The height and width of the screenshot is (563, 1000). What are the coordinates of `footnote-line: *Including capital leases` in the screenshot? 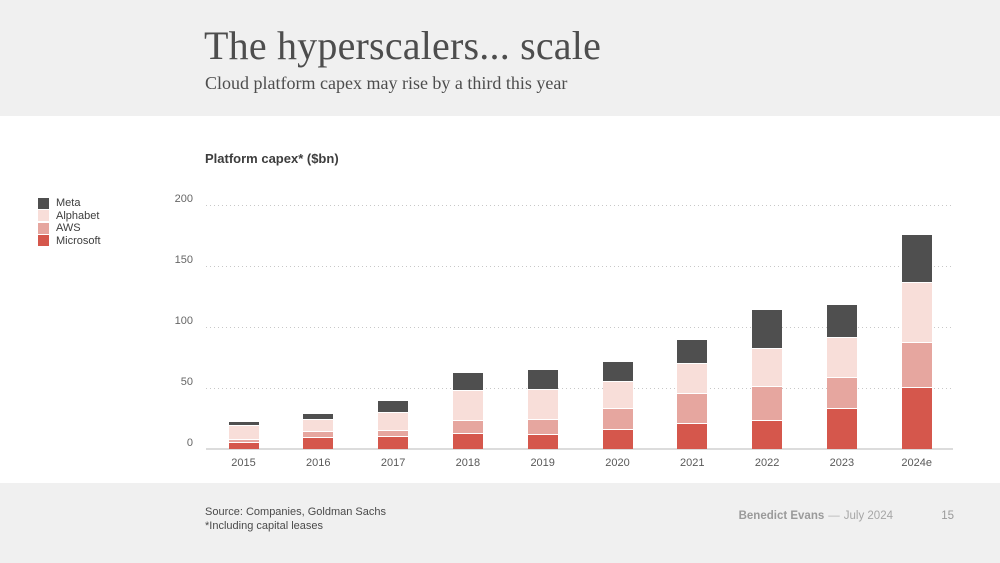 It's located at (264, 526).